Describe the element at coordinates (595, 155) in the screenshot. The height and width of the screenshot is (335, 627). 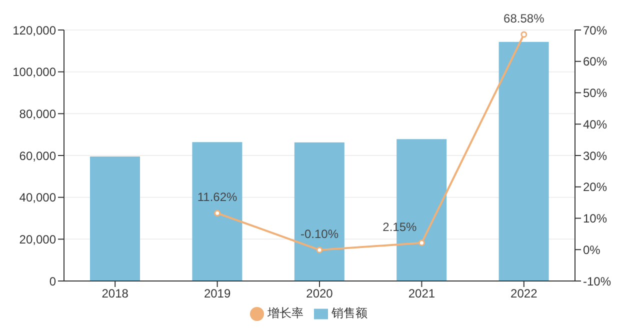
I see `y2-tick-label: 30%` at that location.